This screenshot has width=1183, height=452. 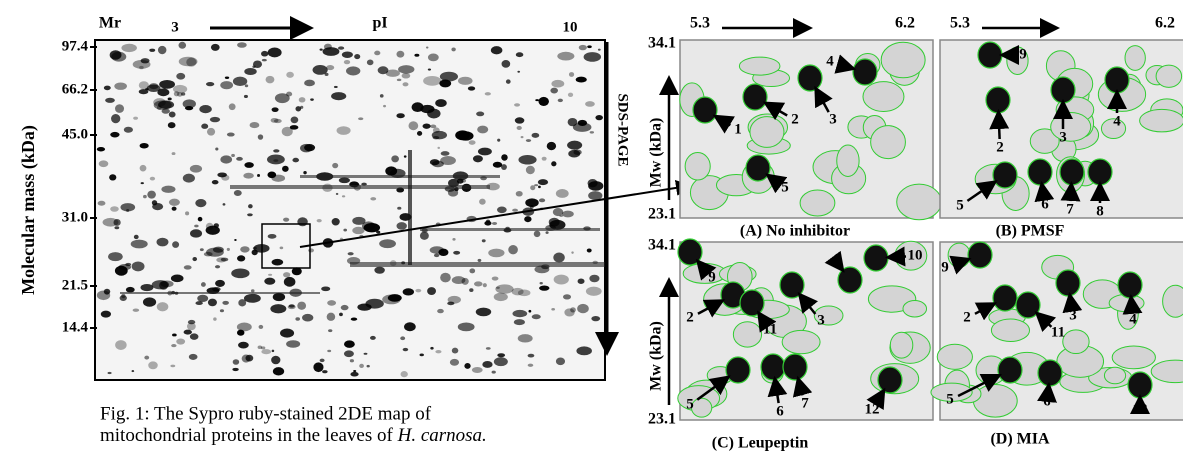 I want to click on spot-number: 2, so click(x=690, y=317).